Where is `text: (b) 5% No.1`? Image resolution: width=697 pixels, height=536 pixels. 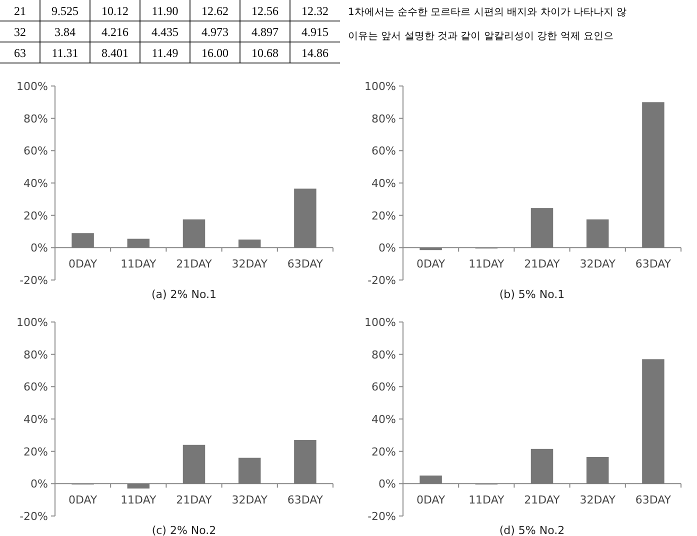 text: (b) 5% No.1 is located at coordinates (532, 294).